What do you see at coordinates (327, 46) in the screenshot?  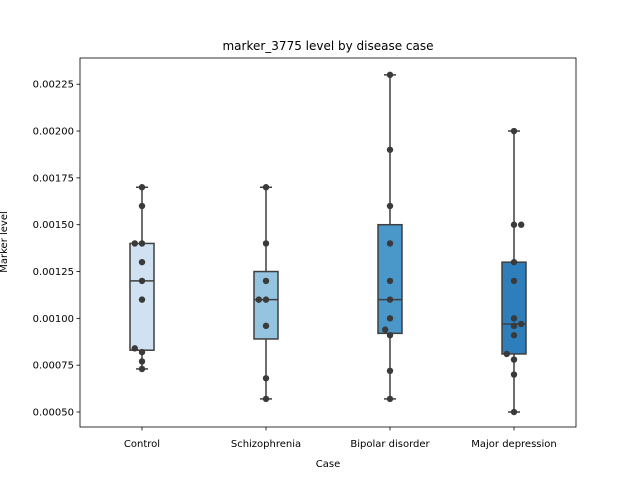 I see `chart-title: marker_3775 level by disease case` at bounding box center [327, 46].